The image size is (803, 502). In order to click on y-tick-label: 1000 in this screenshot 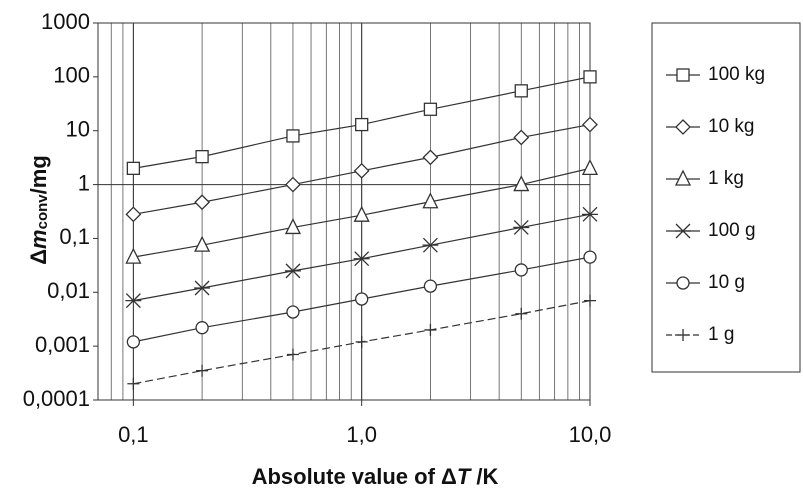, I will do `click(65, 21)`.